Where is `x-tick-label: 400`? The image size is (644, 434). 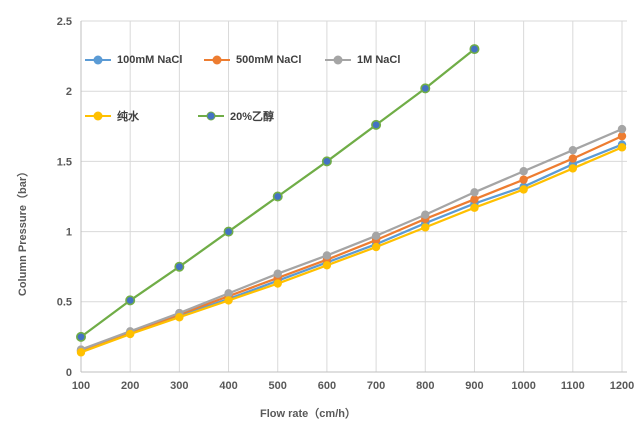 x-tick-label: 400 is located at coordinates (228, 386).